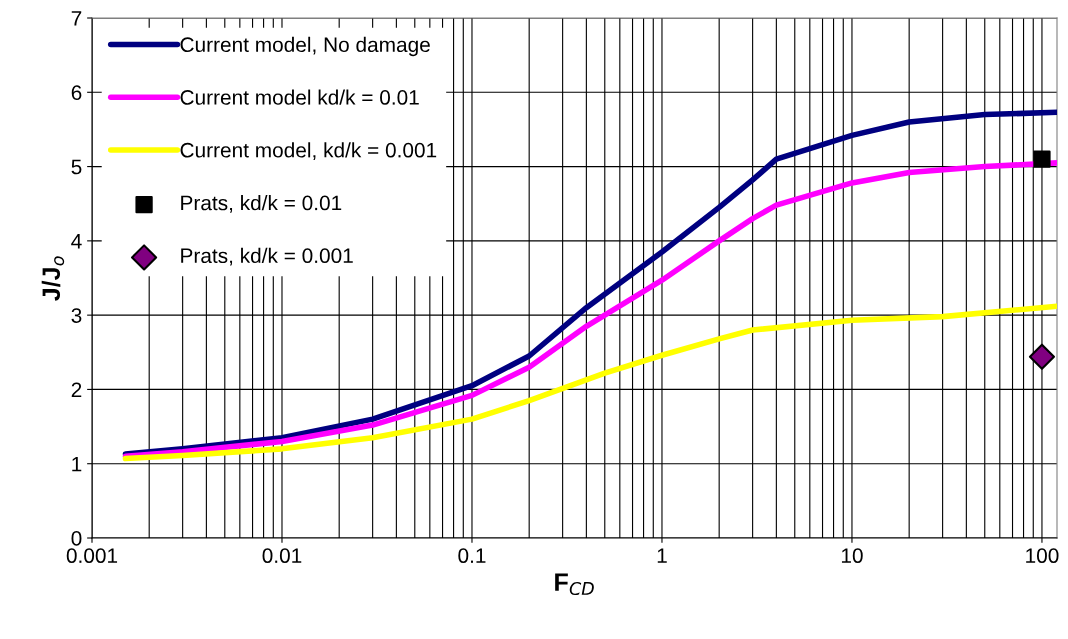  I want to click on y-tick-label: 7, so click(76, 18).